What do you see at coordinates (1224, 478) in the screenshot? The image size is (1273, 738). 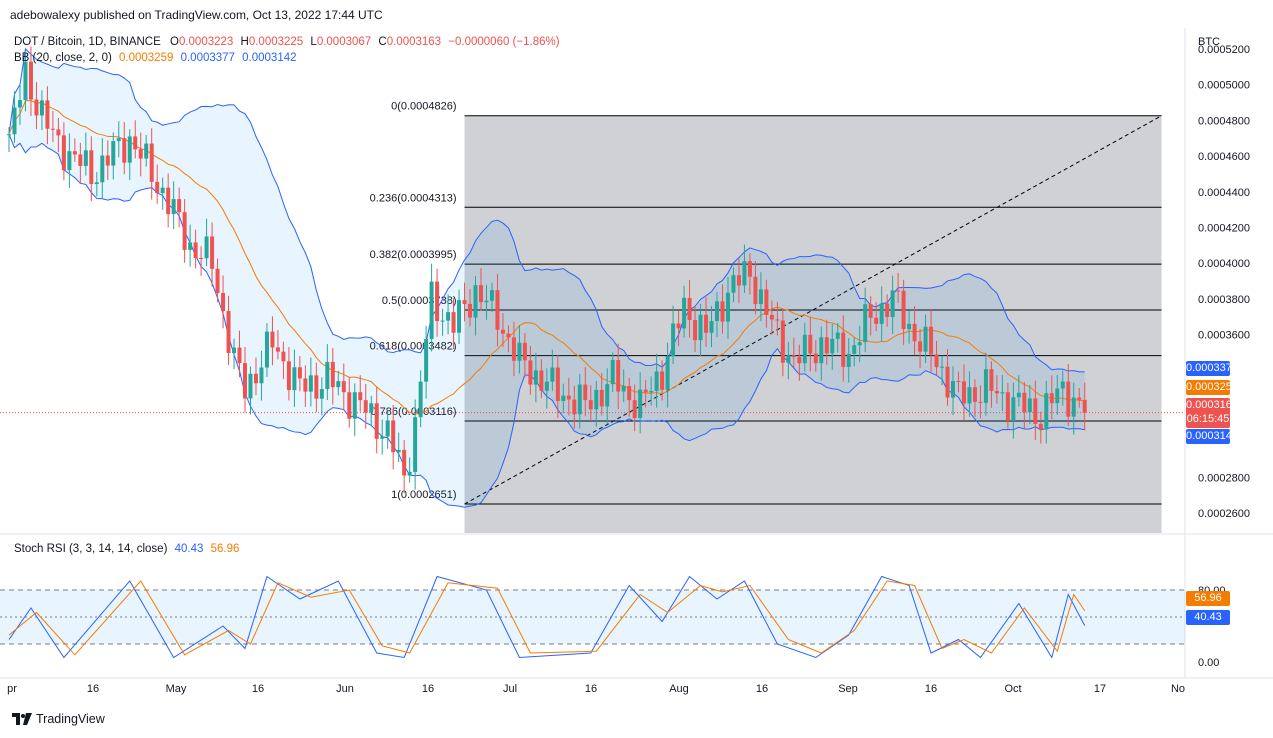 I see `price-tick-label: 0.0002800` at bounding box center [1224, 478].